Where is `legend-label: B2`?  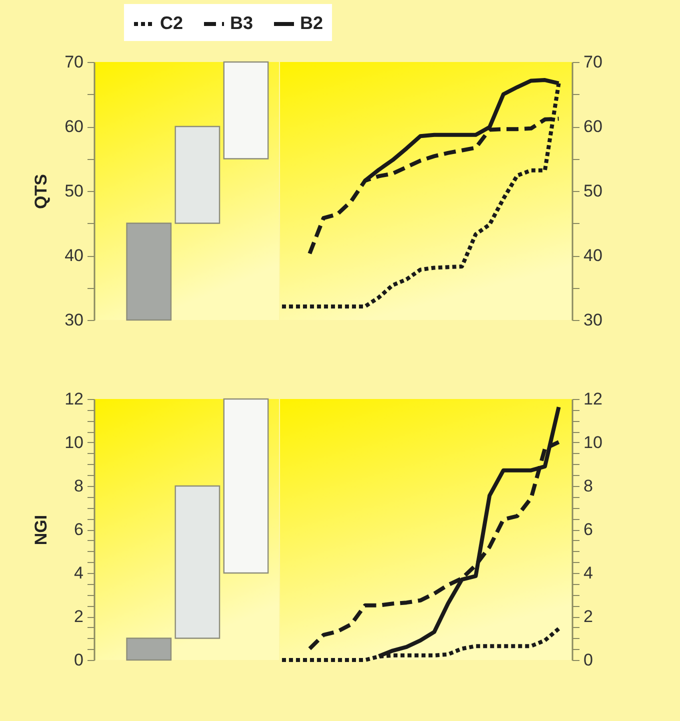 legend-label: B2 is located at coordinates (312, 23).